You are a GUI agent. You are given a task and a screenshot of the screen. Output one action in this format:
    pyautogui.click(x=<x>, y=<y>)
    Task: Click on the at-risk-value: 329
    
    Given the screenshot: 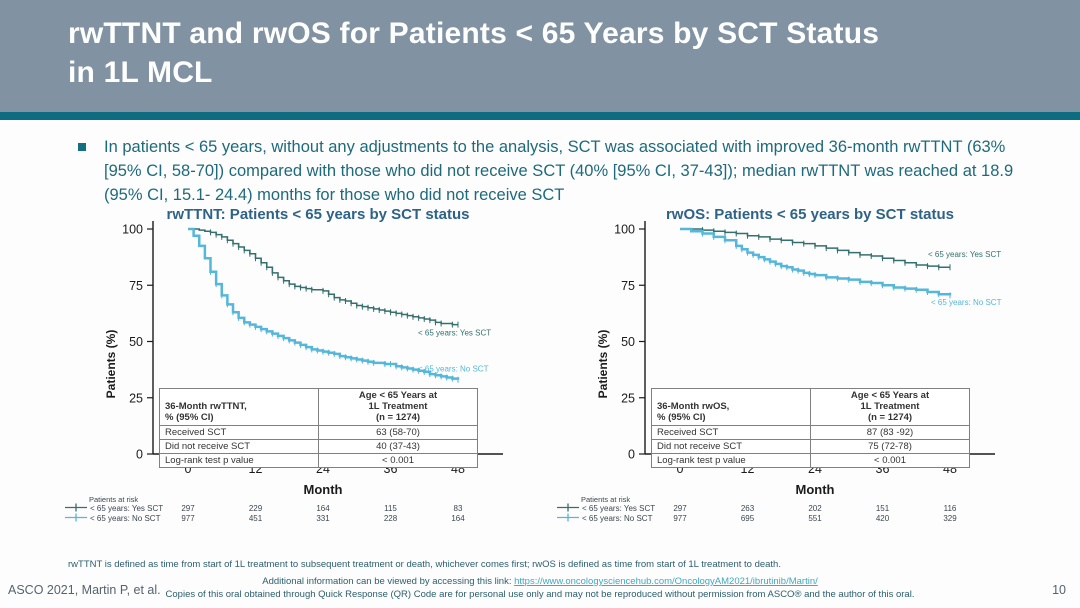 What is the action you would take?
    pyautogui.click(x=950, y=518)
    